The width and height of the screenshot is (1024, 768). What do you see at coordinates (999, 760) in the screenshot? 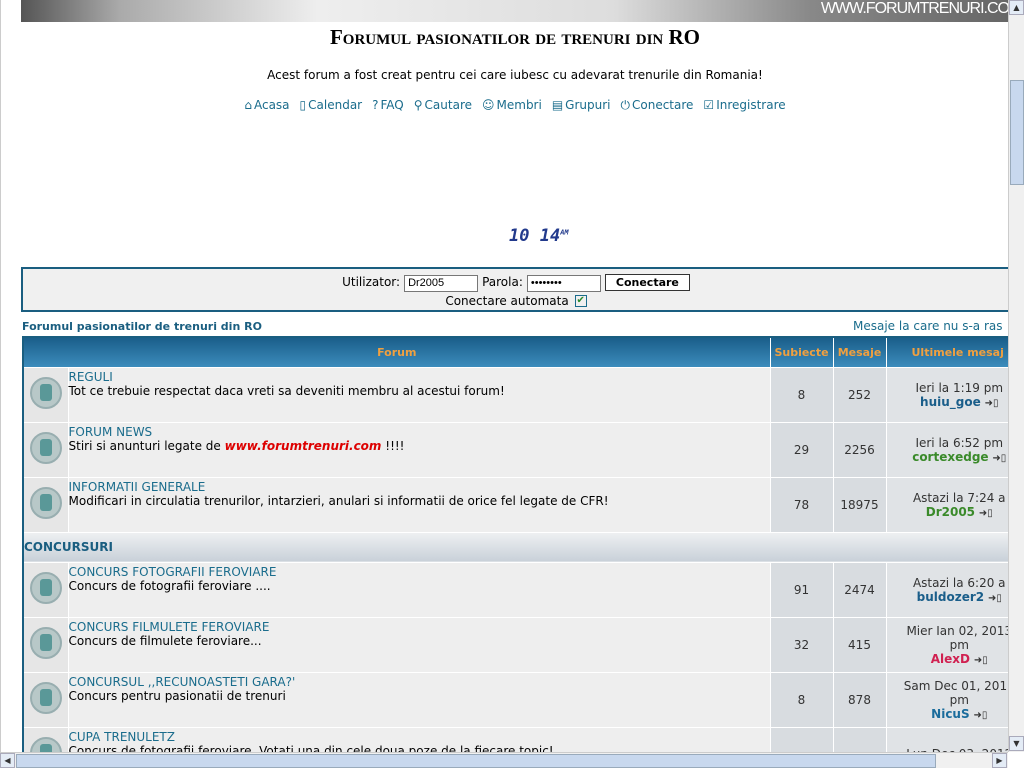
I see `scroll-right-icon: ▶` at bounding box center [999, 760].